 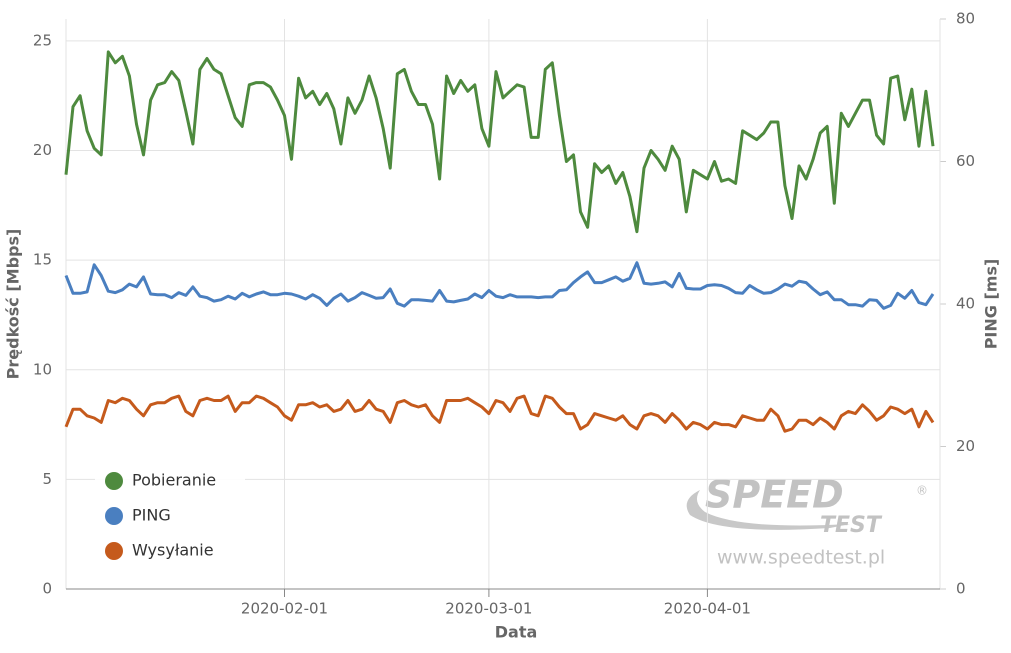 I want to click on y2-tick-label: 60, so click(x=965, y=161).